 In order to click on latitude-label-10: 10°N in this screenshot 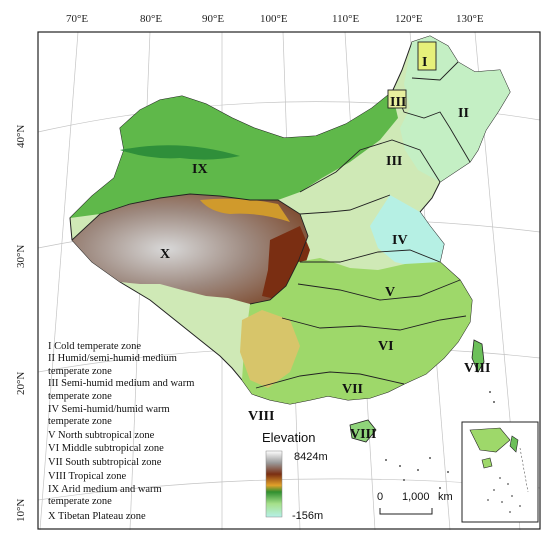, I will do `click(21, 510)`.